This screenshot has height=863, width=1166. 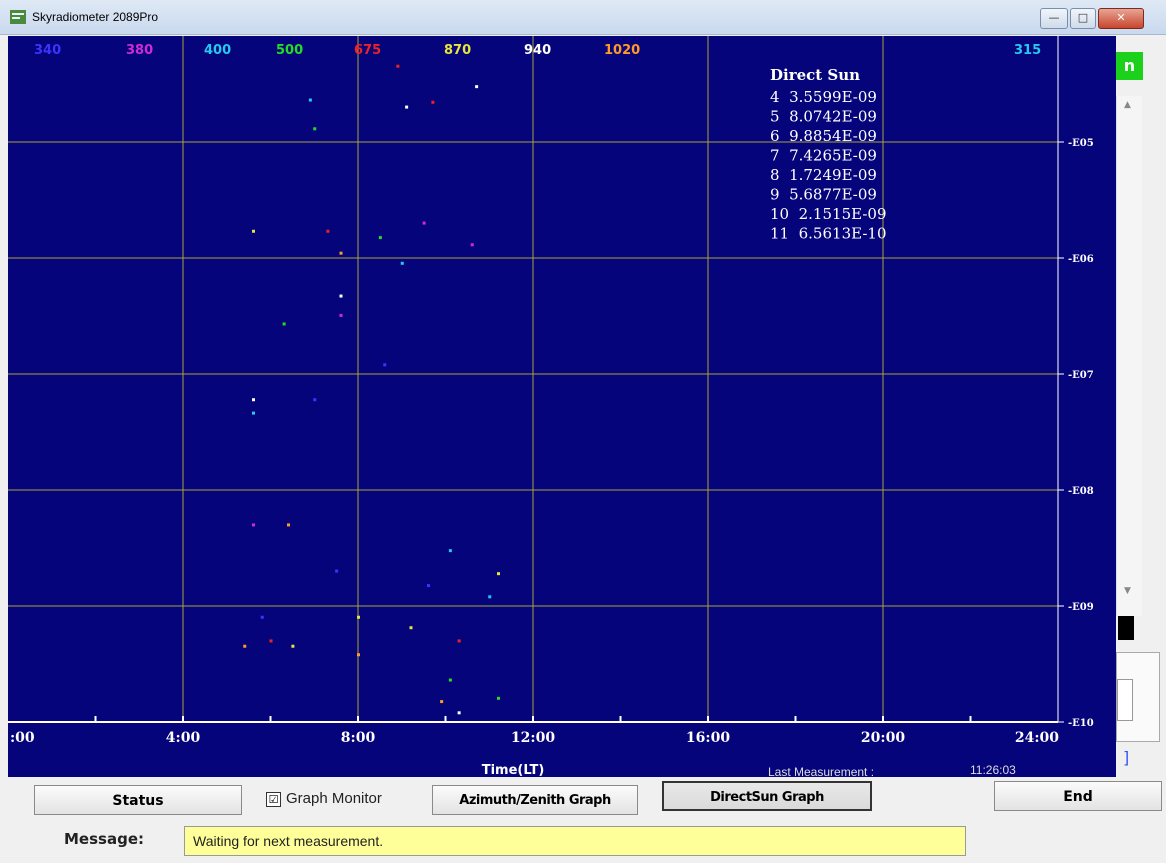 I want to click on wavelength-label-315: 315, so click(x=1027, y=50).